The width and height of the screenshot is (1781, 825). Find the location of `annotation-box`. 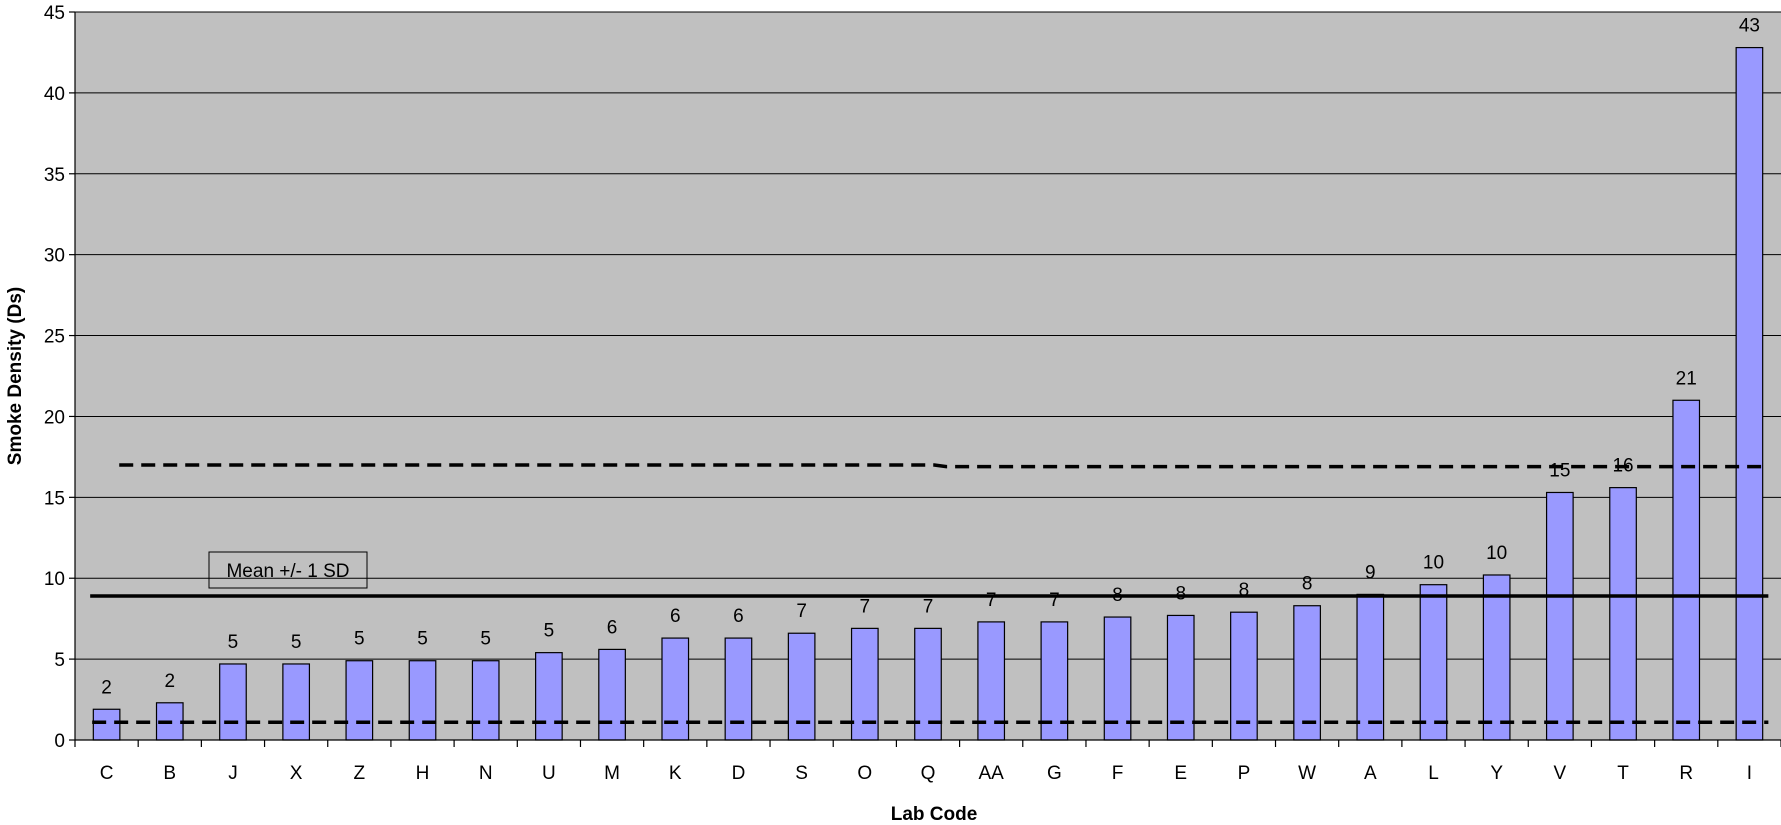

annotation-box is located at coordinates (288, 570).